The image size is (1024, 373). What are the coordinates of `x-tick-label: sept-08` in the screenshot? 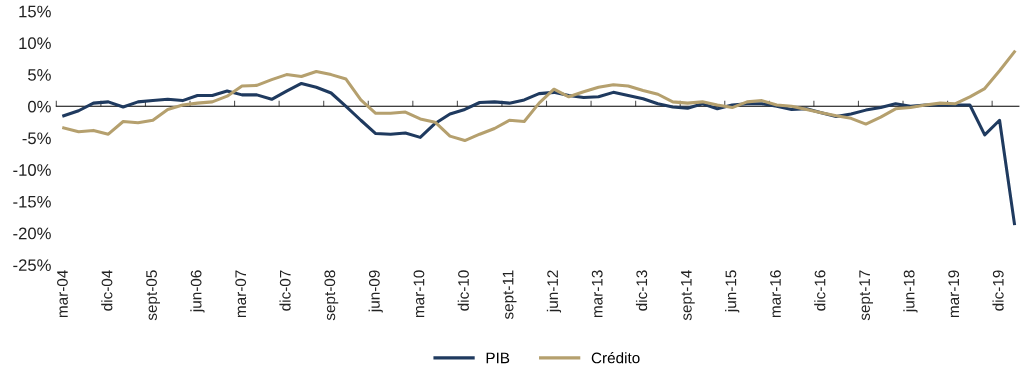 It's located at (331, 295).